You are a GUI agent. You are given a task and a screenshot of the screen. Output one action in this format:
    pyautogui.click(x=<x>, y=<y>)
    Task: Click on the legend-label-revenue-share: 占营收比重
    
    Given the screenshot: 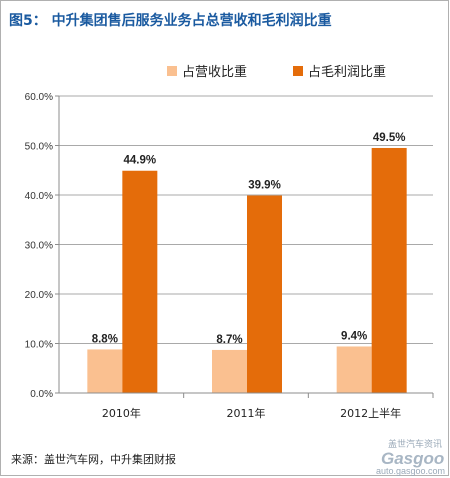 What is the action you would take?
    pyautogui.click(x=214, y=72)
    